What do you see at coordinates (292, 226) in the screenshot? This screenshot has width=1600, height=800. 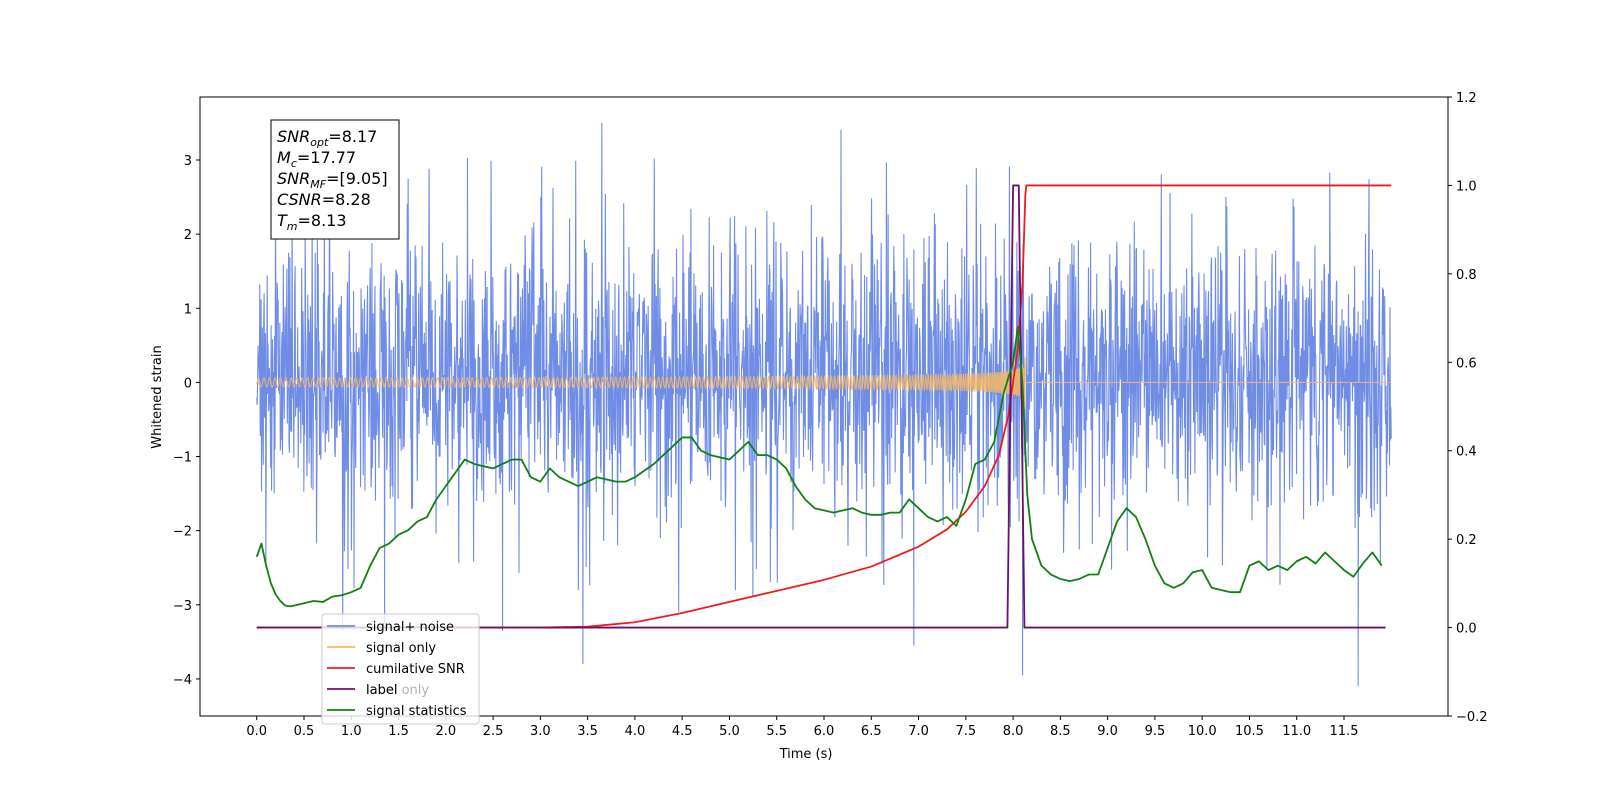 I see `annotation-subscript: m` at bounding box center [292, 226].